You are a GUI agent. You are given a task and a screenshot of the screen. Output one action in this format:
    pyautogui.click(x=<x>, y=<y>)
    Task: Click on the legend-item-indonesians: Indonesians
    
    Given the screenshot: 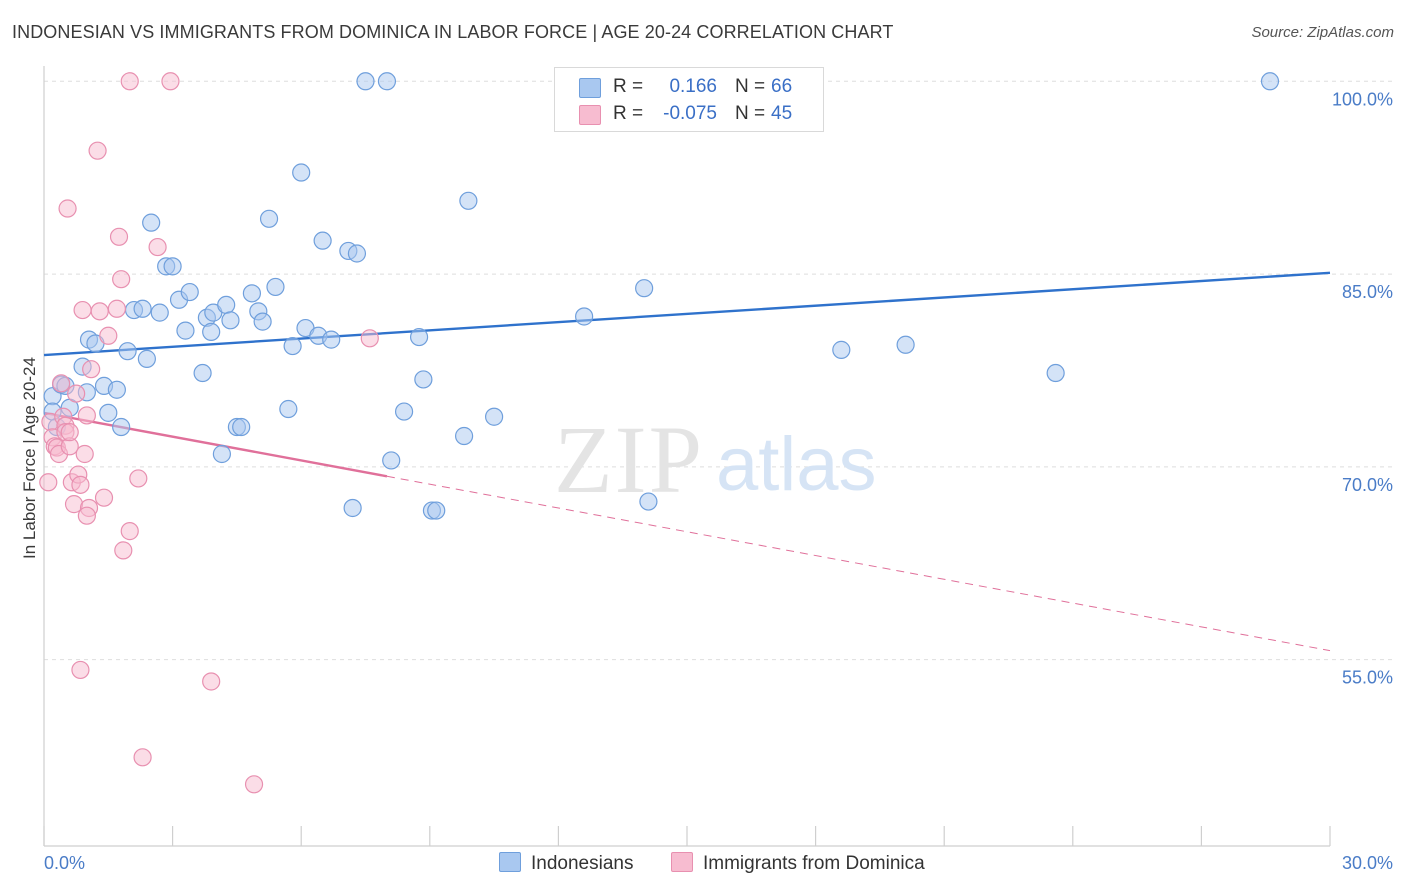 What is the action you would take?
    pyautogui.click(x=566, y=863)
    